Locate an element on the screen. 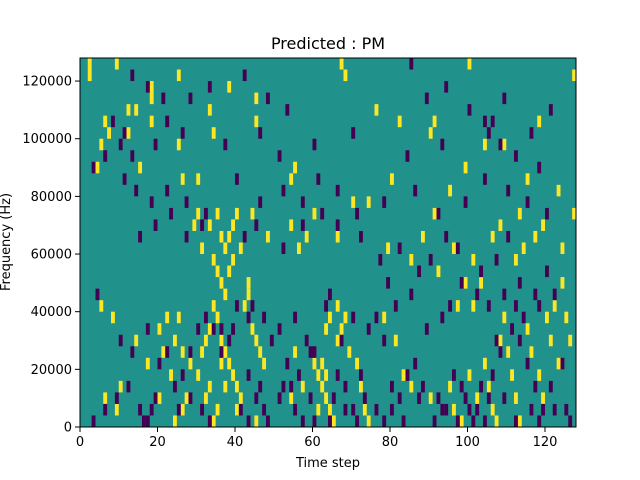  x-axis: 0 20 40 60 80 100 120 is located at coordinates (317, 438).